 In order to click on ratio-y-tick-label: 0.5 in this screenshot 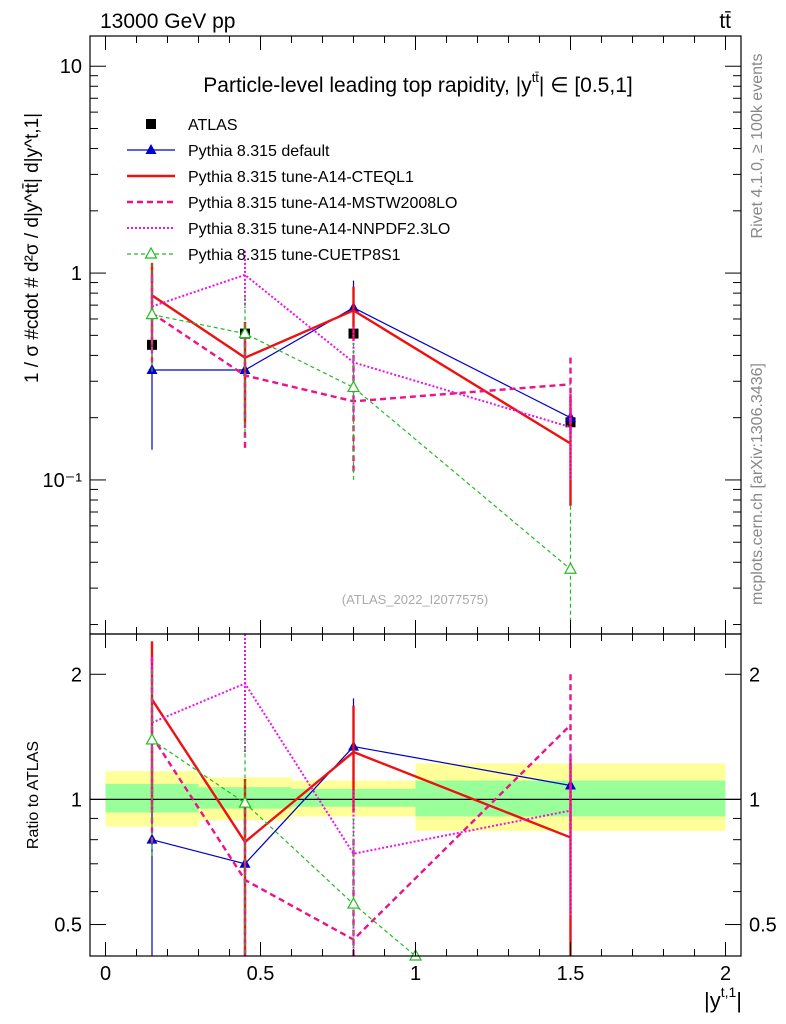, I will do `click(68, 926)`.